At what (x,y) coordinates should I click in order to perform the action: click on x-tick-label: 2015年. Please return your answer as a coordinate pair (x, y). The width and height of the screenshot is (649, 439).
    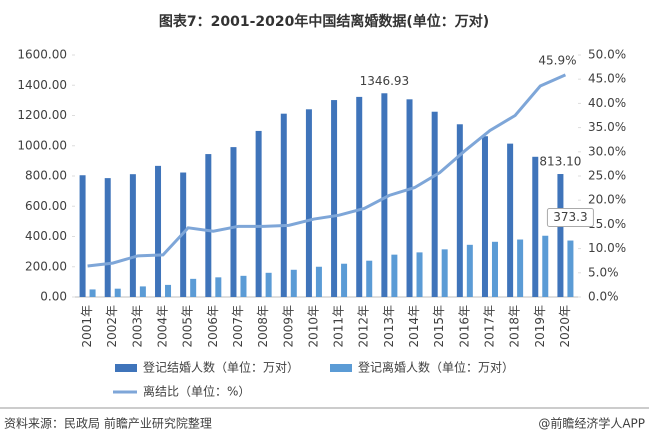
    Looking at the image, I should click on (439, 326).